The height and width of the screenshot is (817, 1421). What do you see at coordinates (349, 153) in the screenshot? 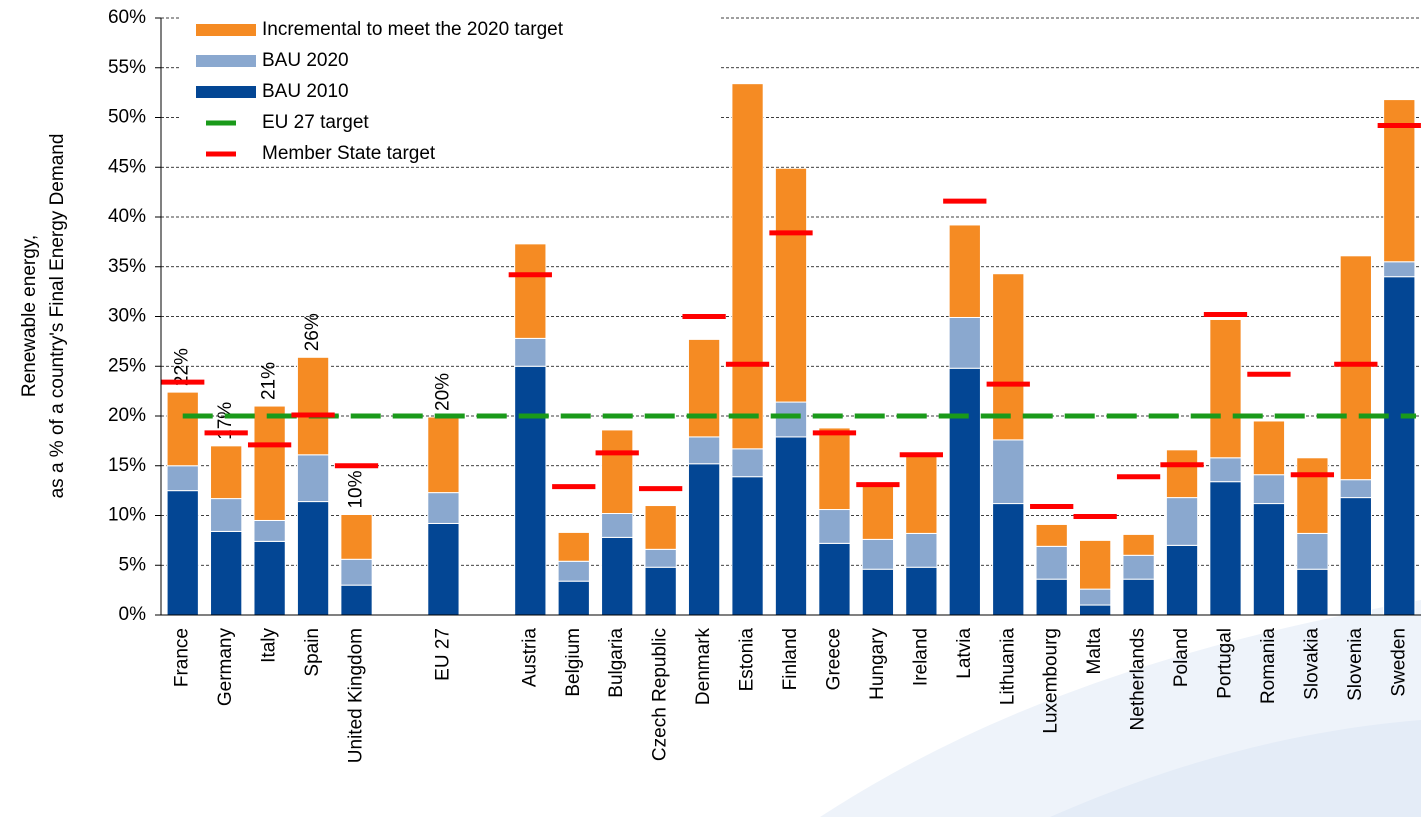
I see `legend-label: Member State target` at bounding box center [349, 153].